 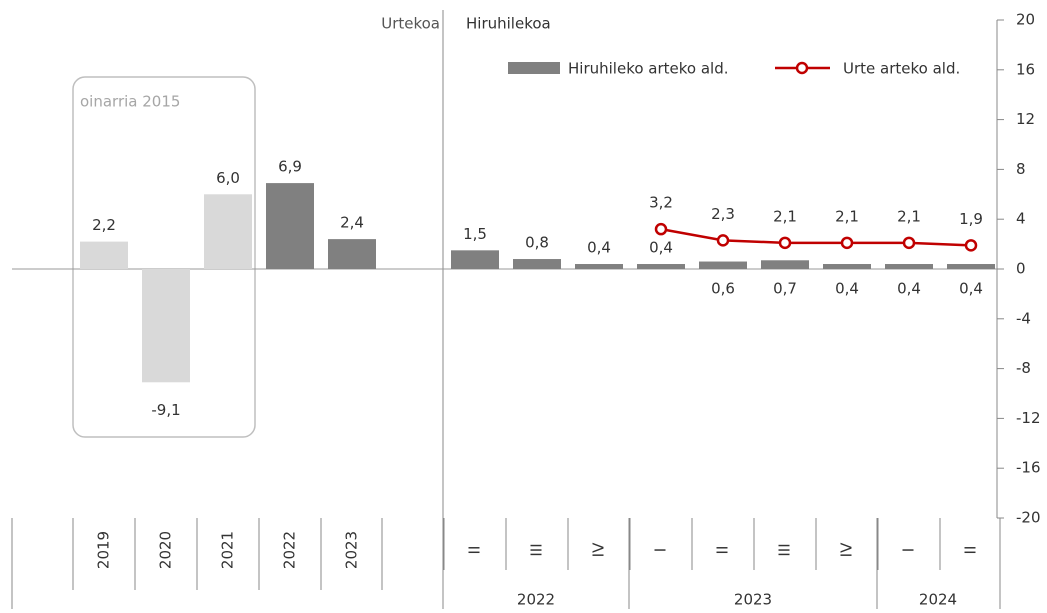 What do you see at coordinates (1021, 219) in the screenshot?
I see `y-tick-label: 4` at bounding box center [1021, 219].